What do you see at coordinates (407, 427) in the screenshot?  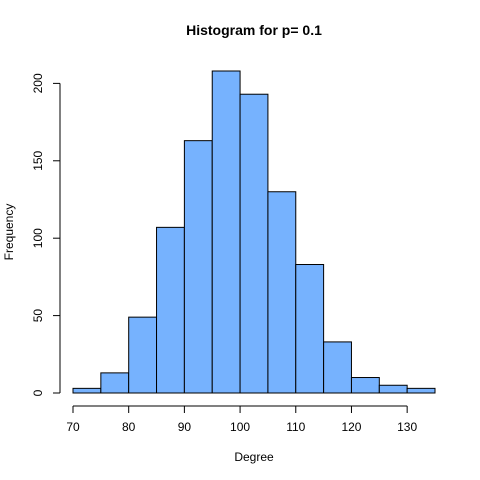 I see `x-tick-label-130: 130` at bounding box center [407, 427].